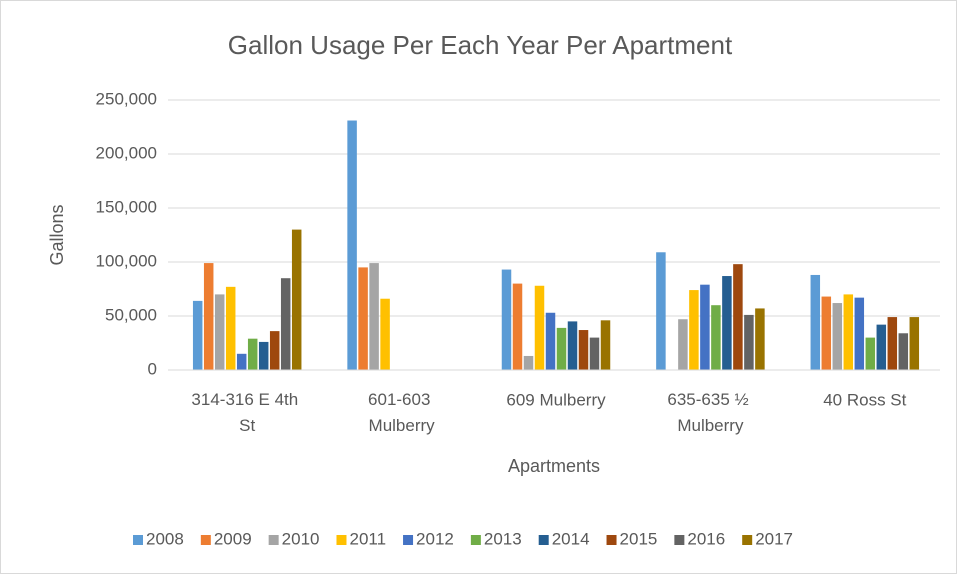 This screenshot has height=575, width=958. What do you see at coordinates (706, 538) in the screenshot?
I see `legend-label: 2016` at bounding box center [706, 538].